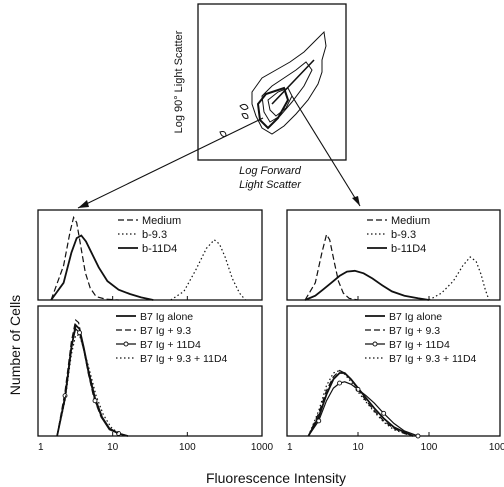 The height and width of the screenshot is (487, 504). Describe the element at coordinates (15, 345) in the screenshot. I see `y-axis-label: Number of Cells` at that location.